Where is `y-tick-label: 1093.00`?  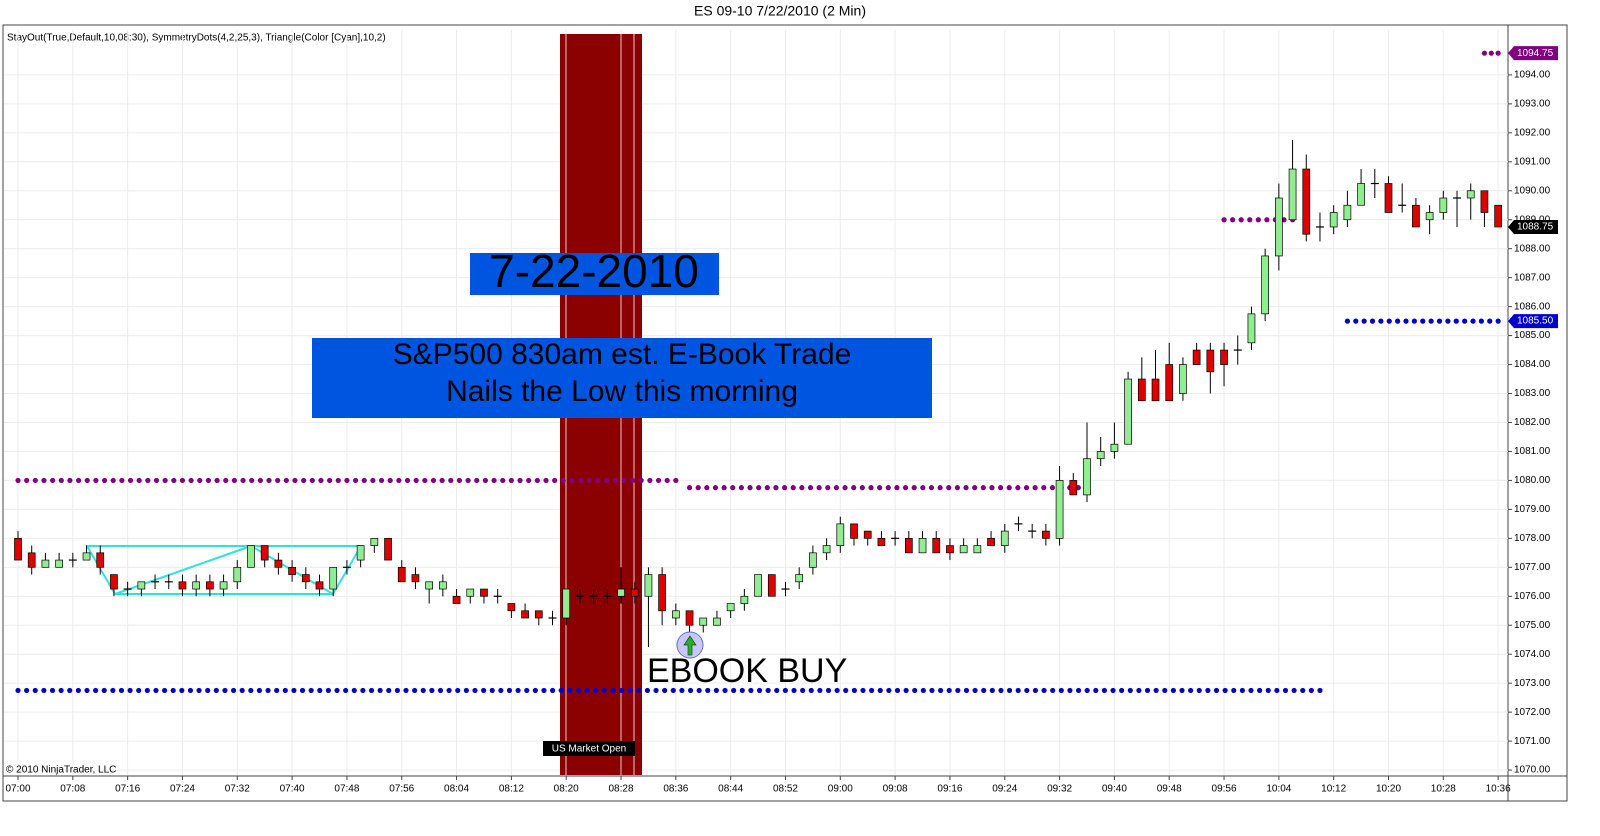 y-tick-label: 1093.00 is located at coordinates (1532, 104).